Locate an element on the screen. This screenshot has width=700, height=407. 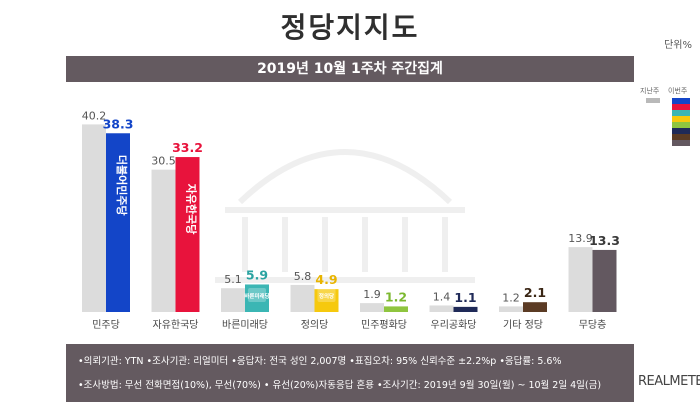
legend-curr-swatches is located at coordinates (681, 122).